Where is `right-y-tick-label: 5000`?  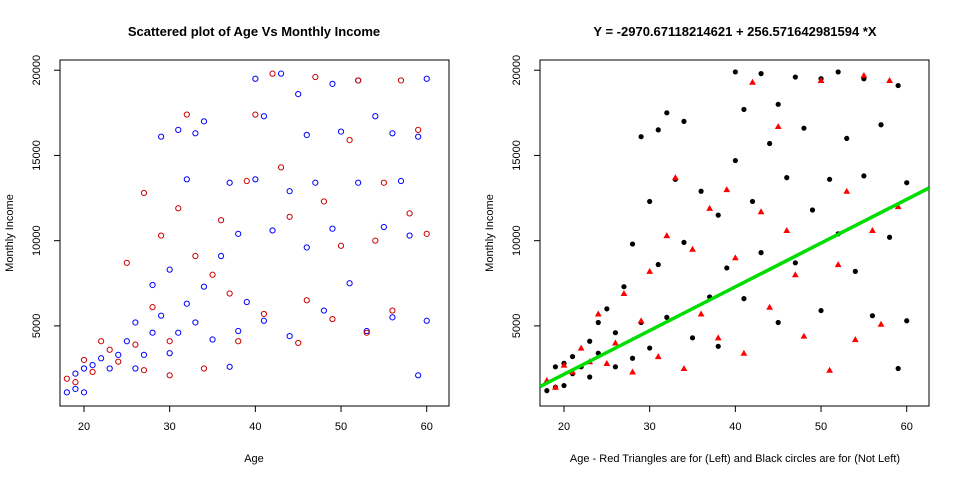
right-y-tick-label: 5000 is located at coordinates (517, 326).